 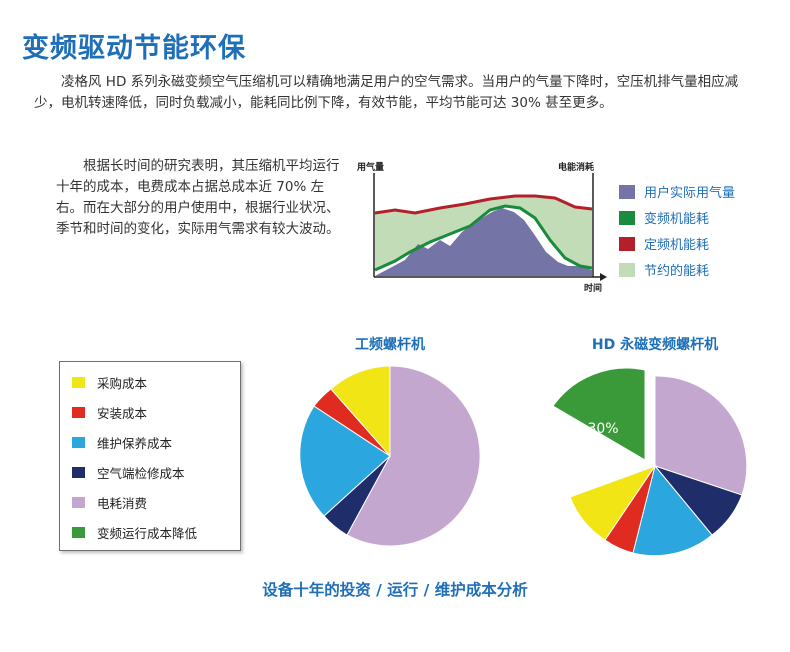 What do you see at coordinates (593, 289) in the screenshot?
I see `x-axis-label: 时间` at bounding box center [593, 289].